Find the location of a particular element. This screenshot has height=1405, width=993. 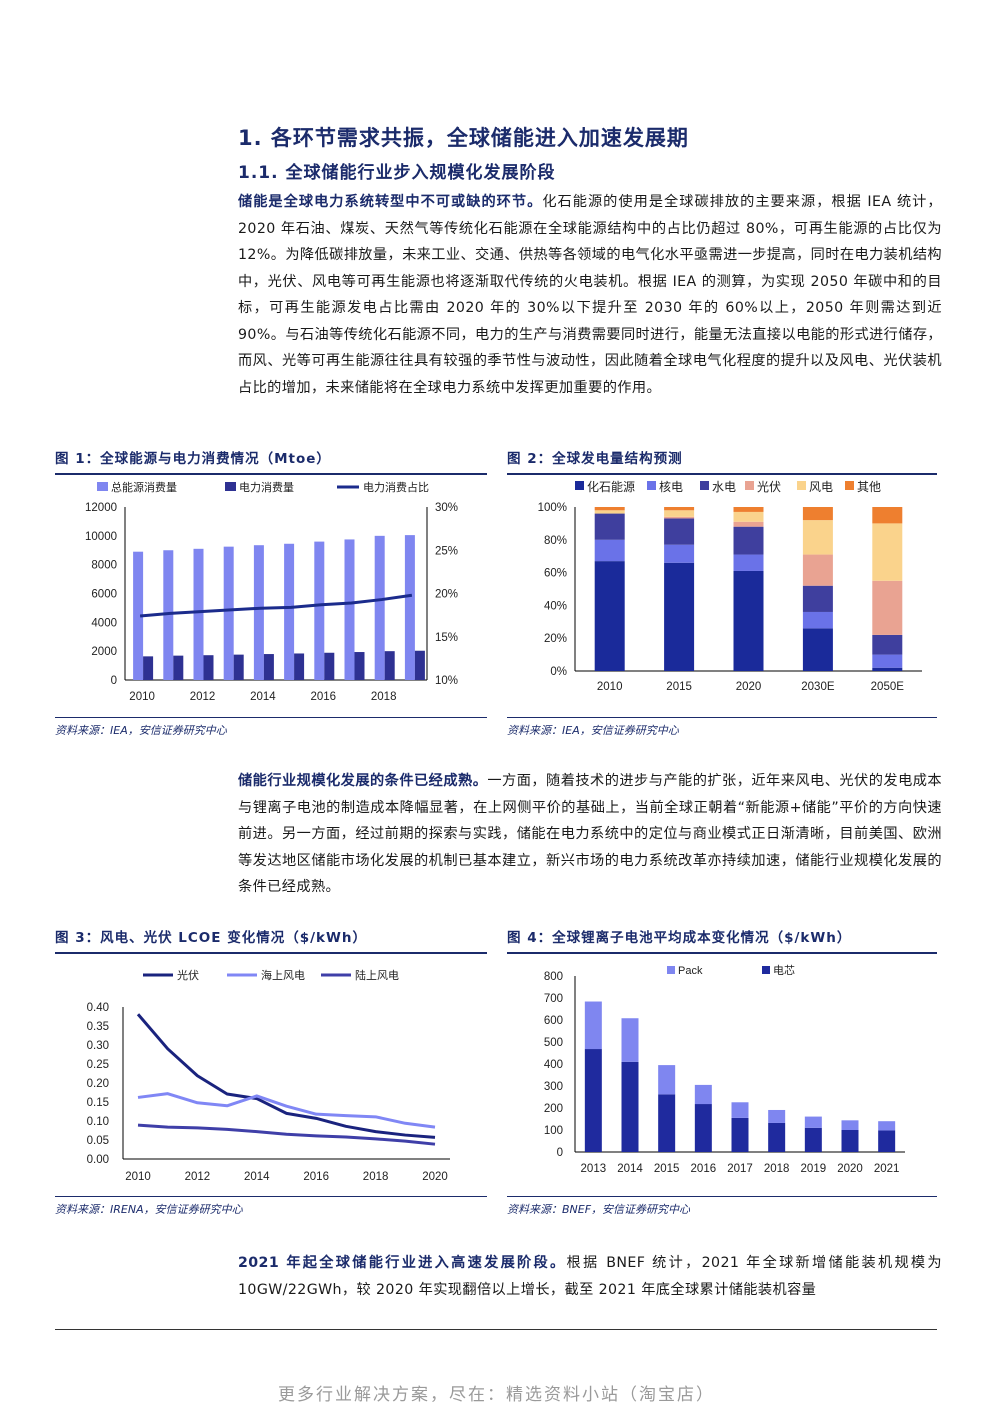

x-tick: 2050E is located at coordinates (888, 687).